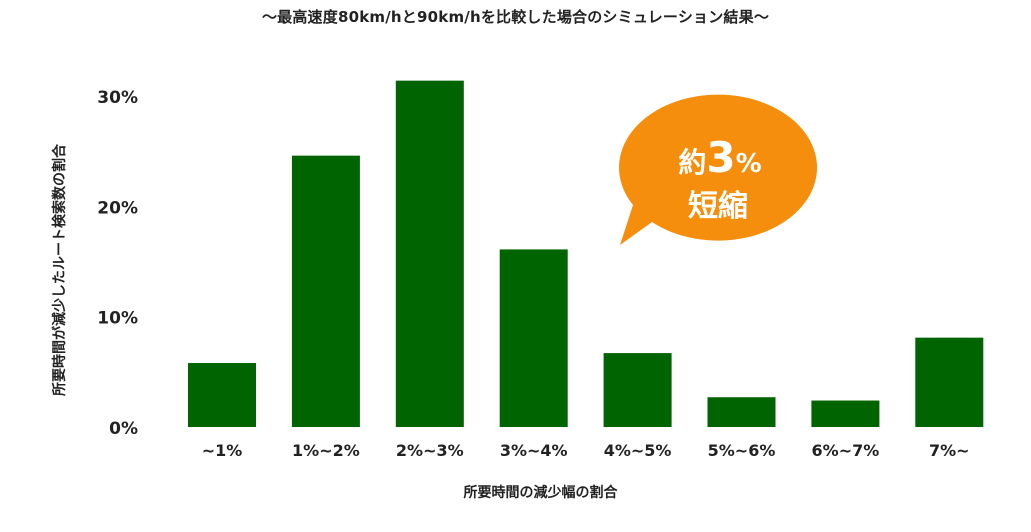  Describe the element at coordinates (117, 263) in the screenshot. I see `y-axis-ticks: 0% 10% 20% 30%` at that location.